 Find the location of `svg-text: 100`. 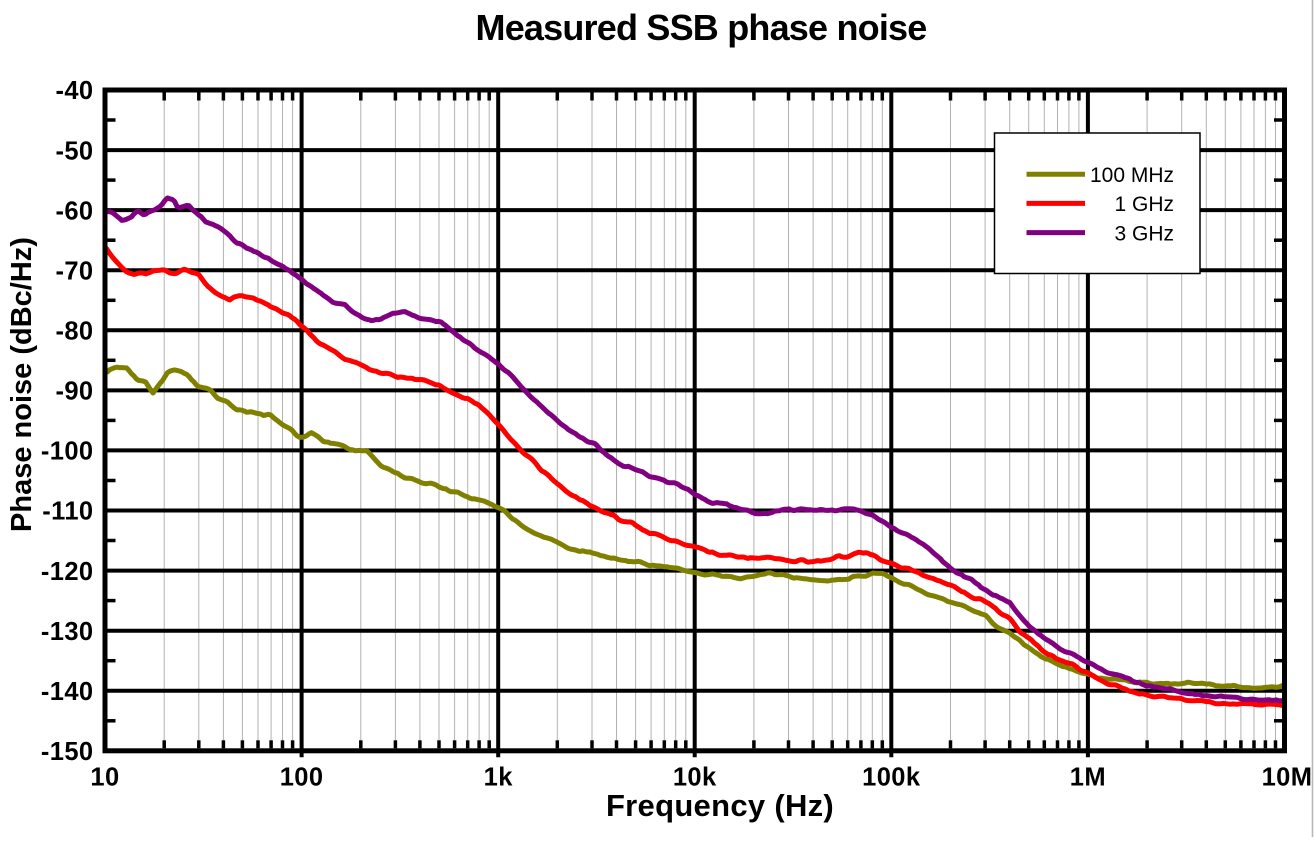

svg-text: 100 is located at coordinates (302, 778).